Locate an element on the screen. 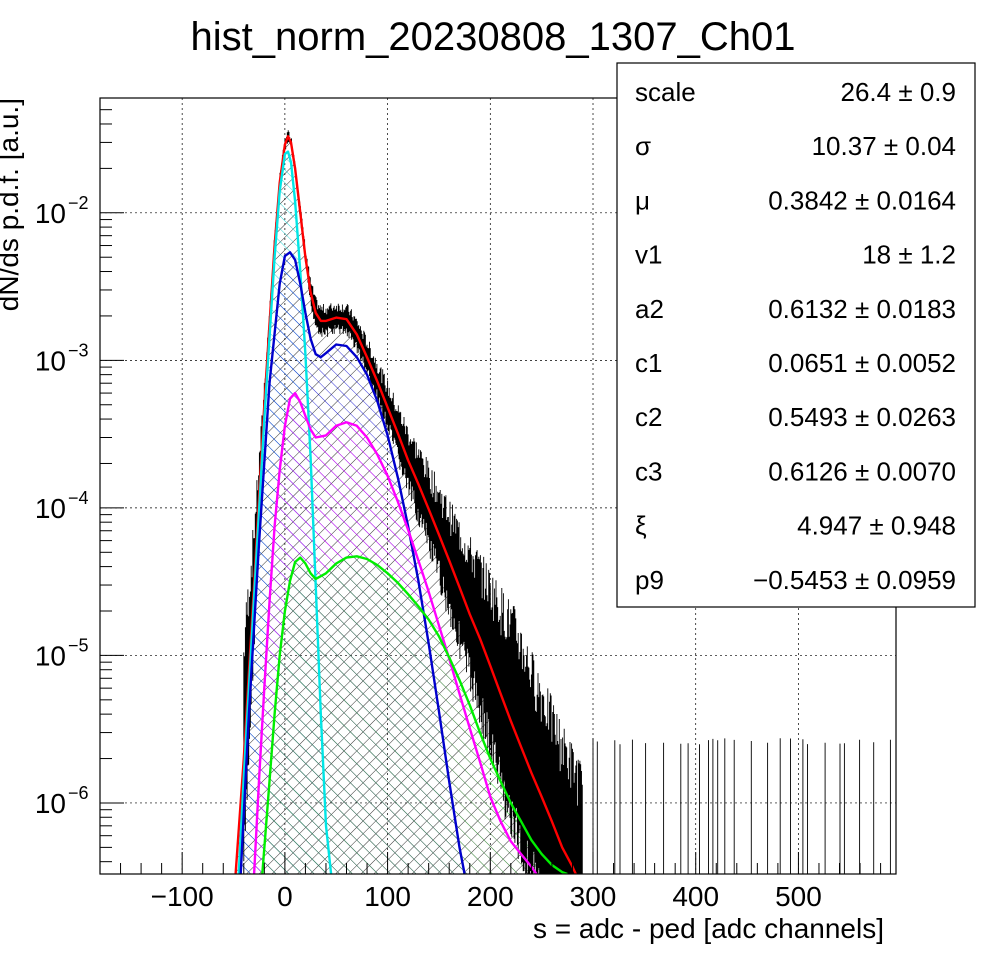  fit-parameter-value: 0.0651 ± 0.0052 is located at coordinates (862, 363).